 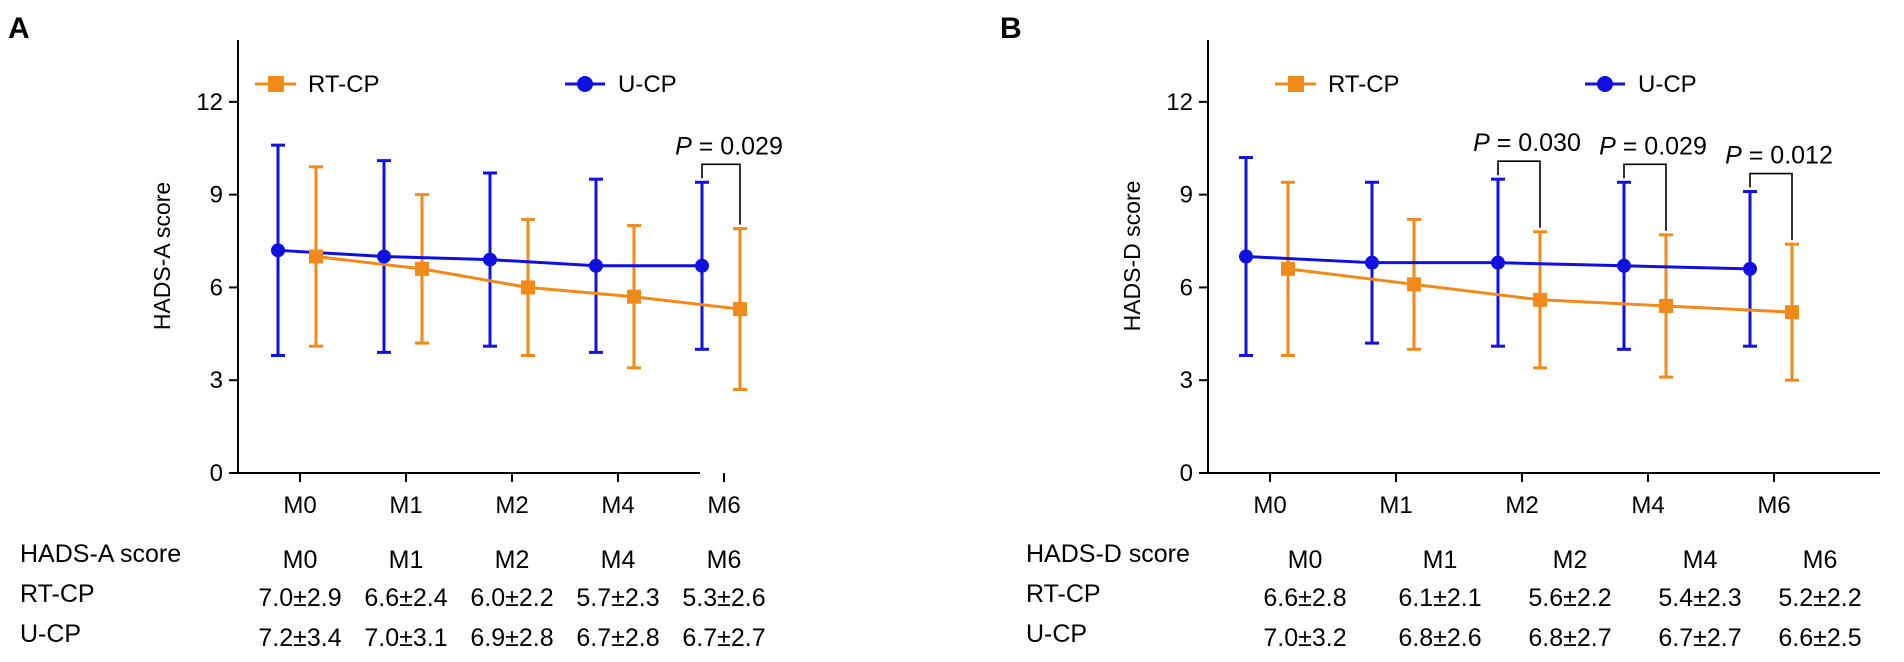 What do you see at coordinates (1269, 505) in the screenshot?
I see `panel-b-x-tick-label: M0` at bounding box center [1269, 505].